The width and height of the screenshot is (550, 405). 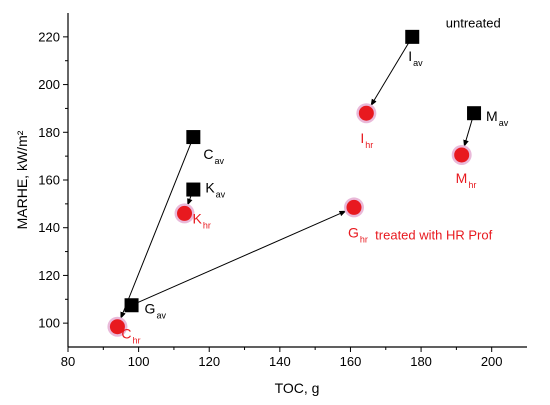 What do you see at coordinates (130, 336) in the screenshot?
I see `point-label: Chr` at bounding box center [130, 336].